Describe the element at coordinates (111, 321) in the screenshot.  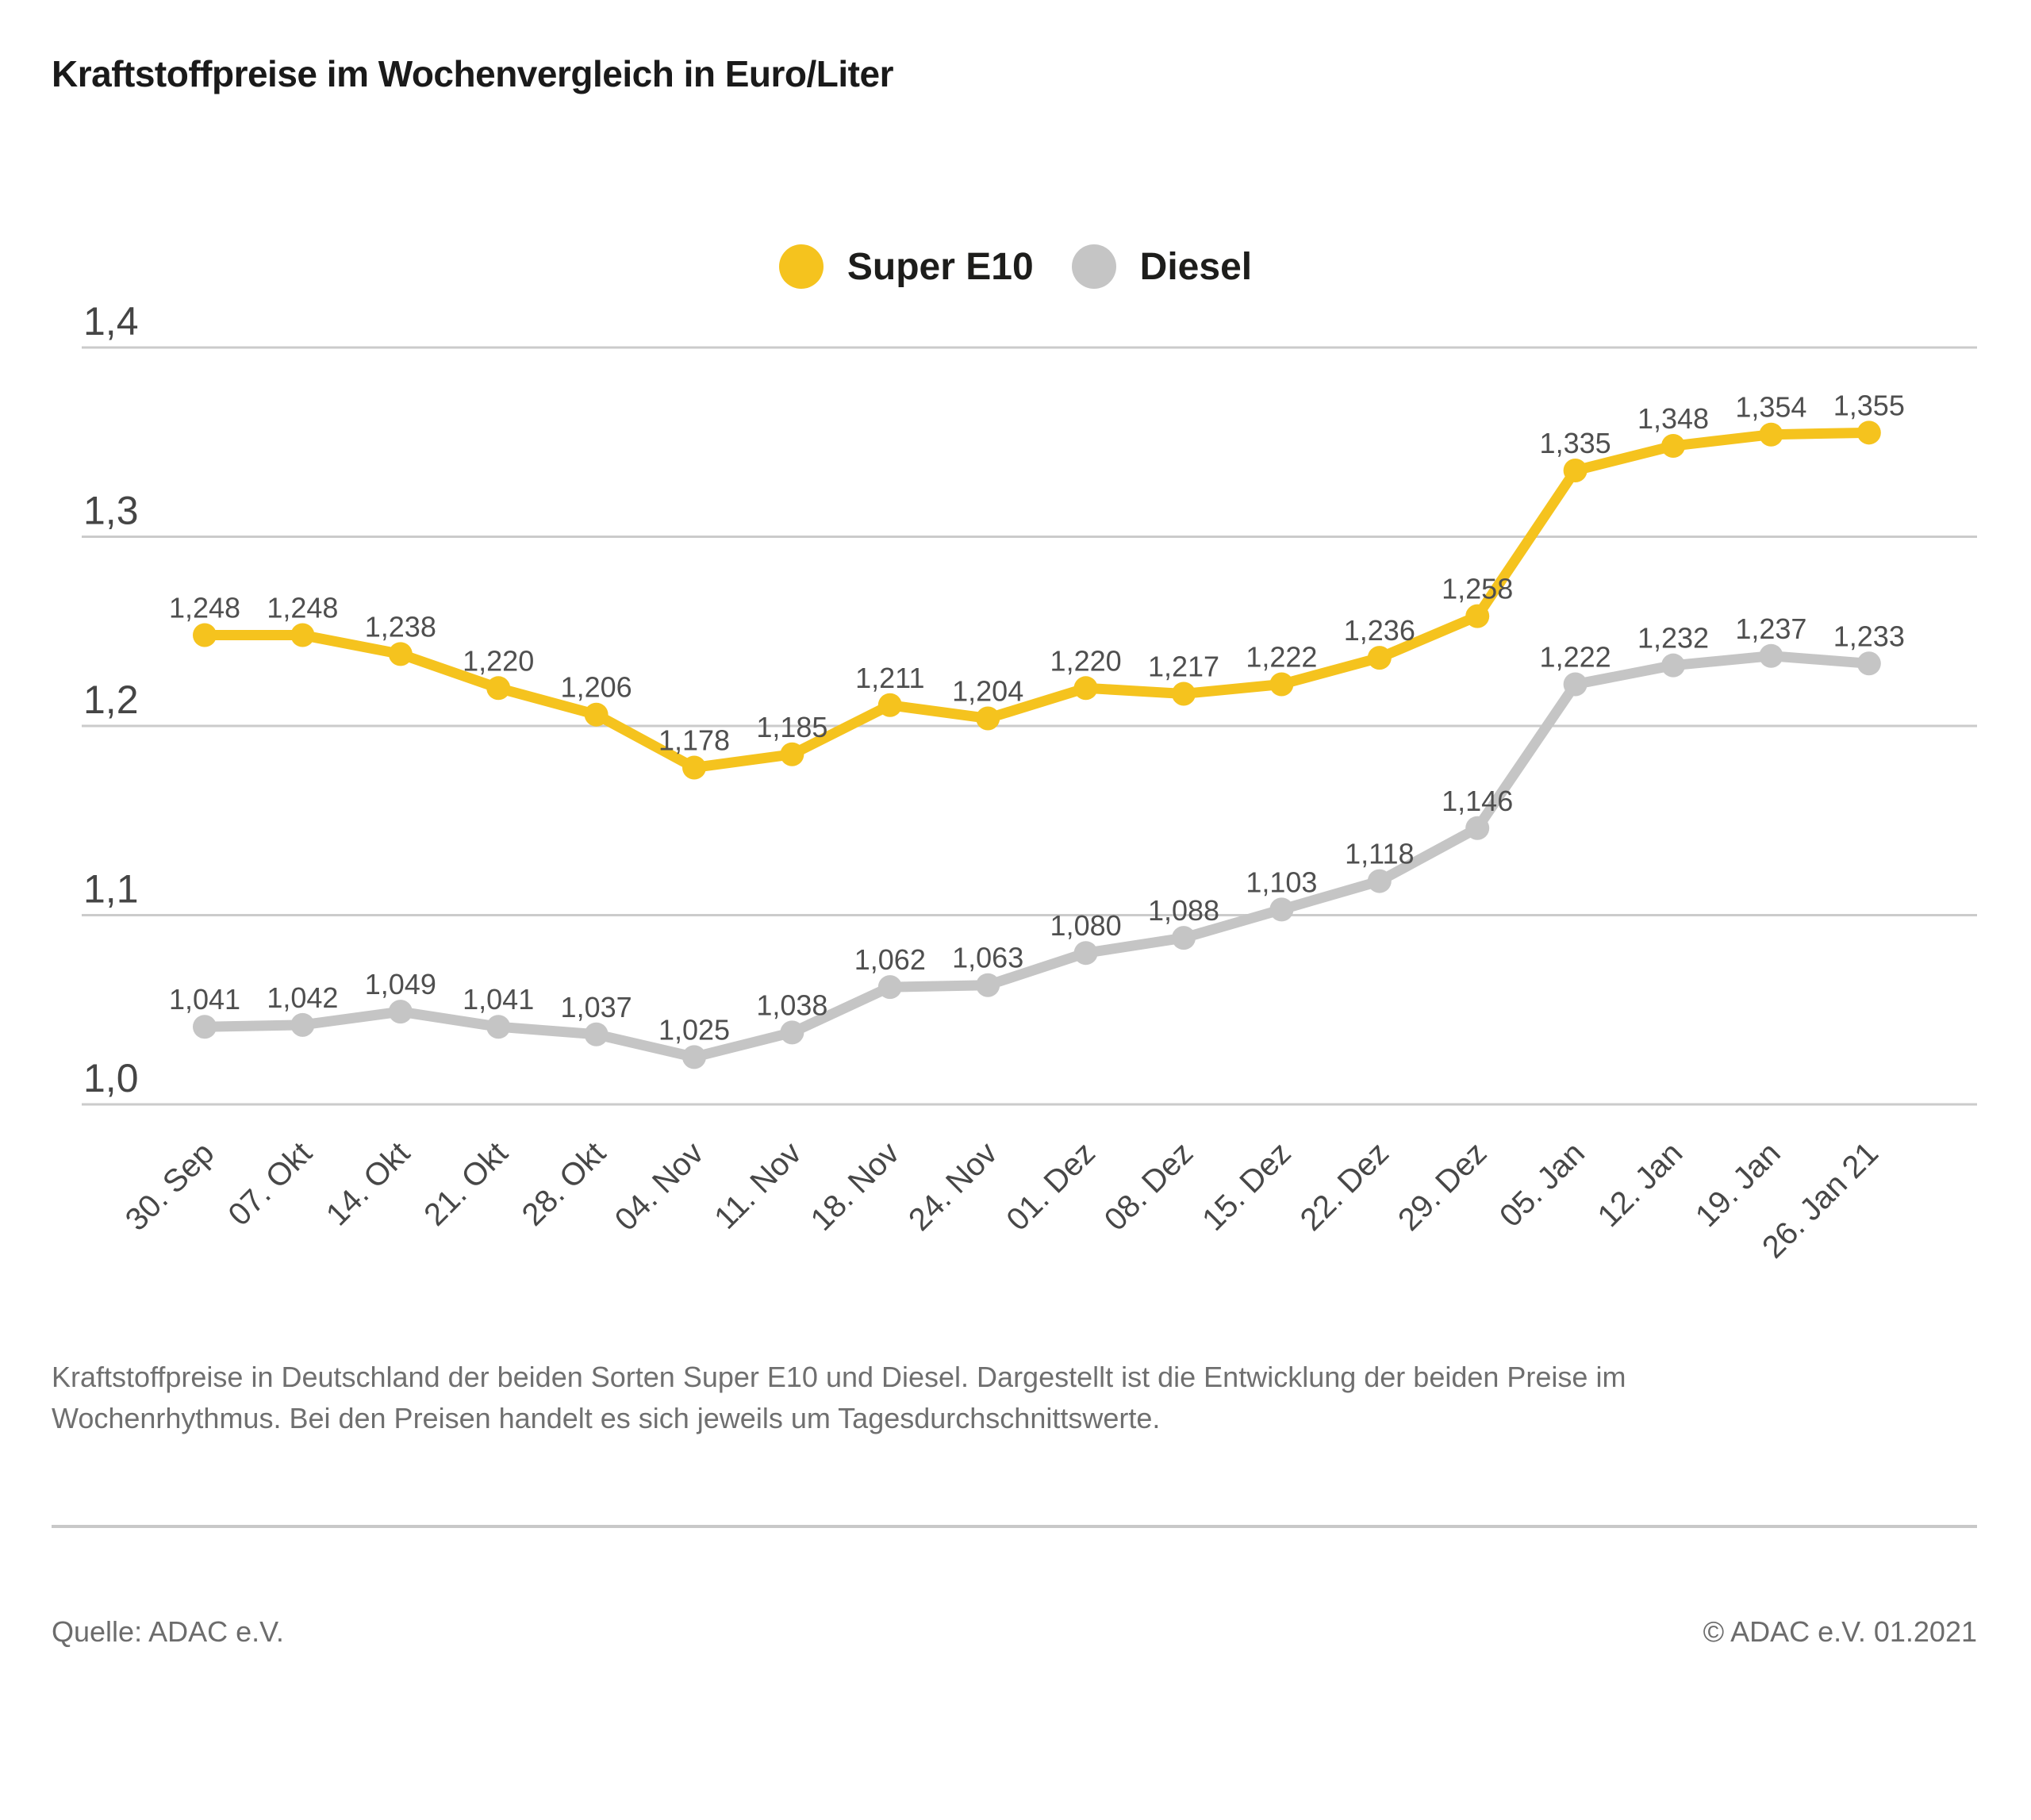
I see `y-tick-label: 1,4` at that location.